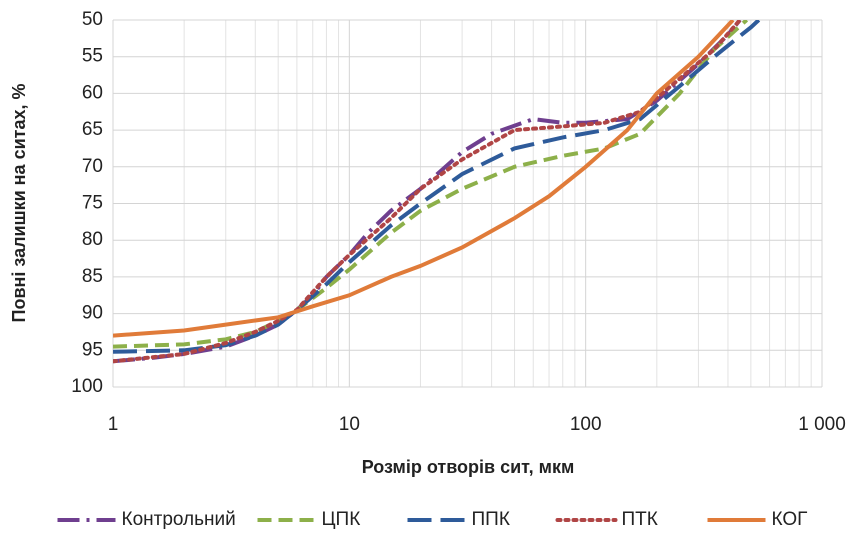 The width and height of the screenshot is (865, 538). I want to click on y-tick-label: 85, so click(92, 276).